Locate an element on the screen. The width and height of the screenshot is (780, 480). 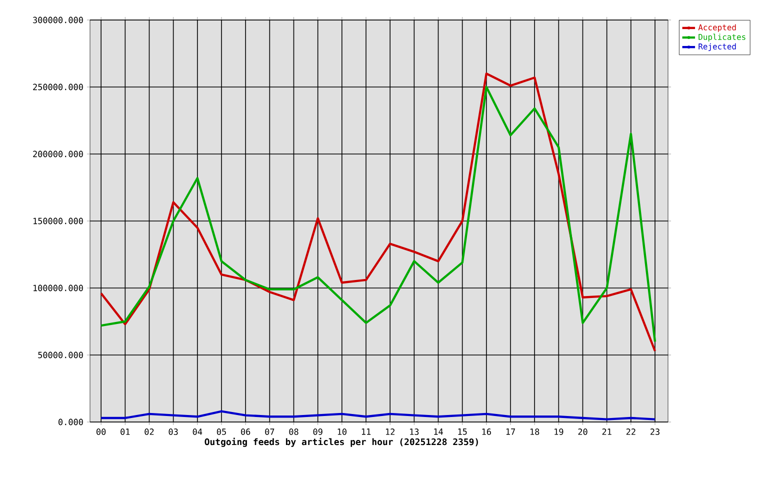
x-tick-label: 06 is located at coordinates (245, 431).